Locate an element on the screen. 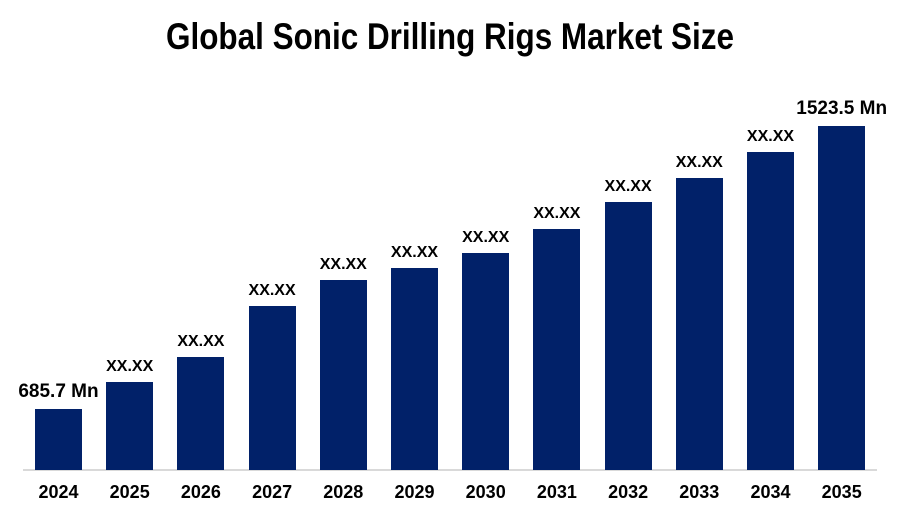 This screenshot has height=525, width=900. bar-2028 is located at coordinates (343, 375).